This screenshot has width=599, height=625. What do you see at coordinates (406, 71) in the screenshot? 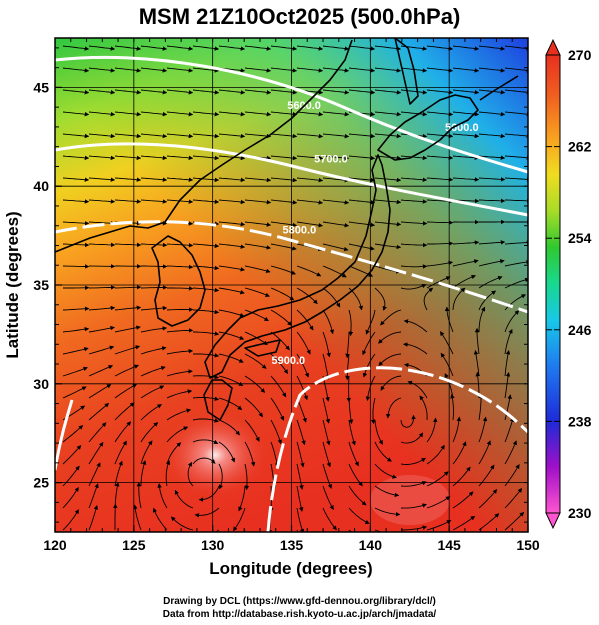
I see `coastline-sakhalin` at bounding box center [406, 71].